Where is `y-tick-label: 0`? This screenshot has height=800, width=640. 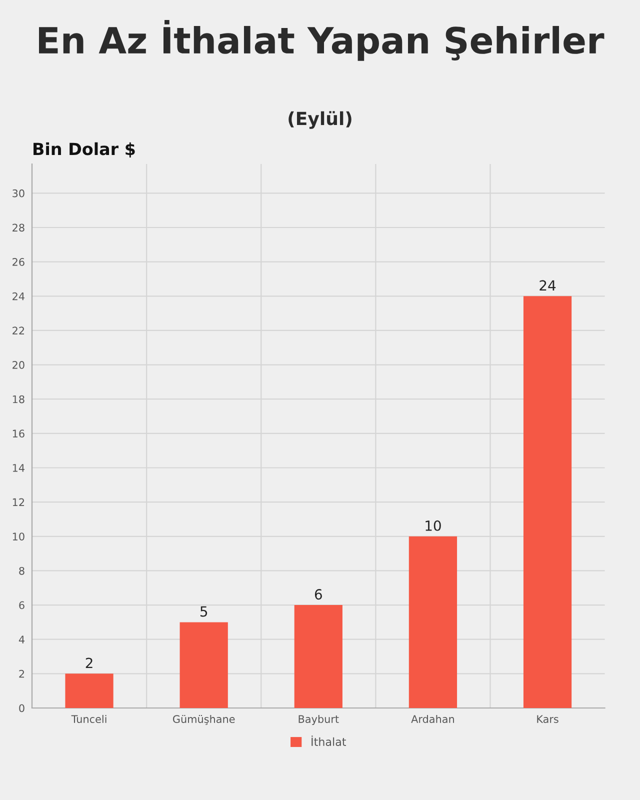 y-tick-label: 0 is located at coordinates (21, 708).